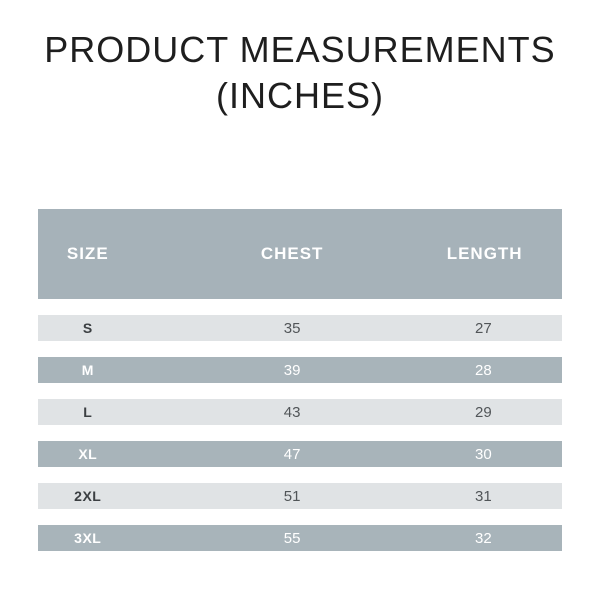 The height and width of the screenshot is (600, 600). I want to click on cell-chest: 51, so click(292, 496).